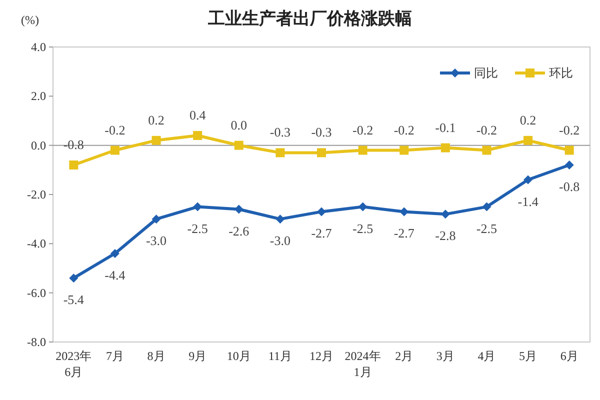 The height and width of the screenshot is (400, 600). I want to click on y-axis-title: (%), so click(30, 20).